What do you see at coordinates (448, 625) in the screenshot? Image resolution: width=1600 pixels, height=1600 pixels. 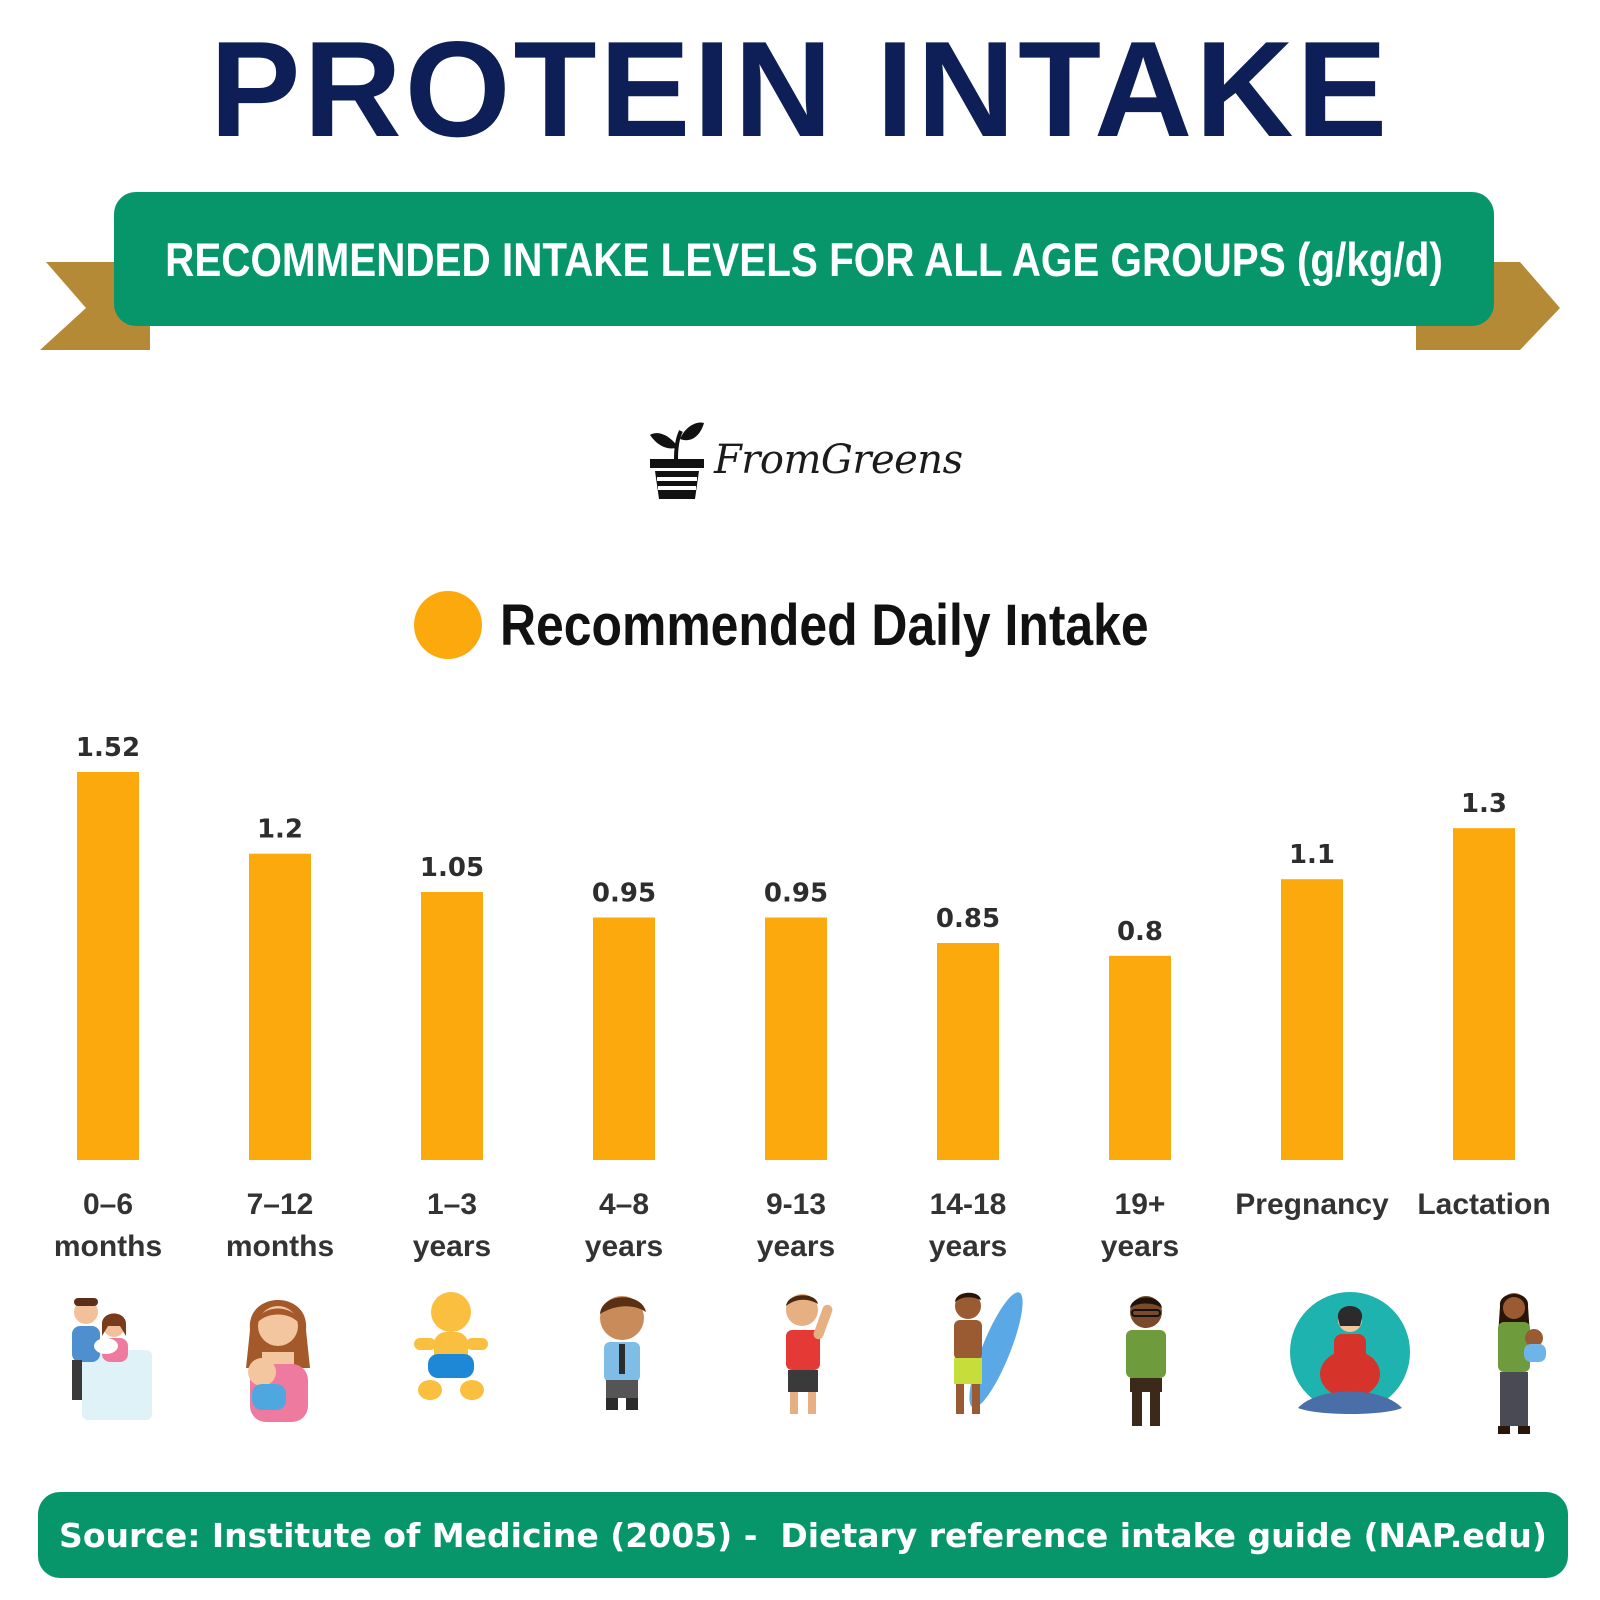 I see `legend-swatch` at bounding box center [448, 625].